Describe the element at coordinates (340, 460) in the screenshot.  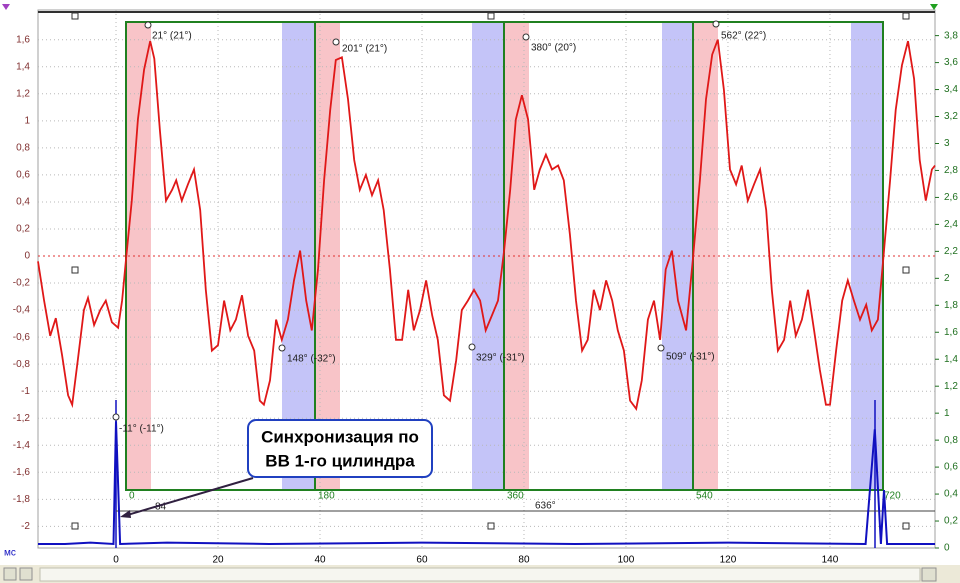
I see `callout-text: ВВ 1-го цилиндра` at that location.